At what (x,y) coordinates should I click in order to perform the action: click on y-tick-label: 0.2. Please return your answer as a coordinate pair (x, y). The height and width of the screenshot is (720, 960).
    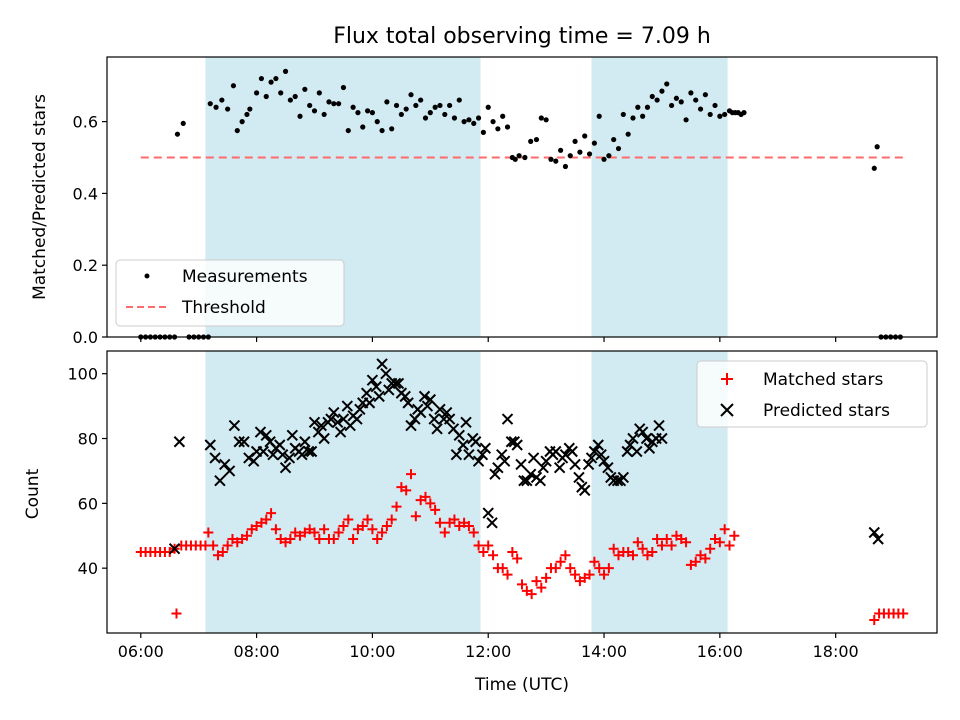
    Looking at the image, I should click on (85, 265).